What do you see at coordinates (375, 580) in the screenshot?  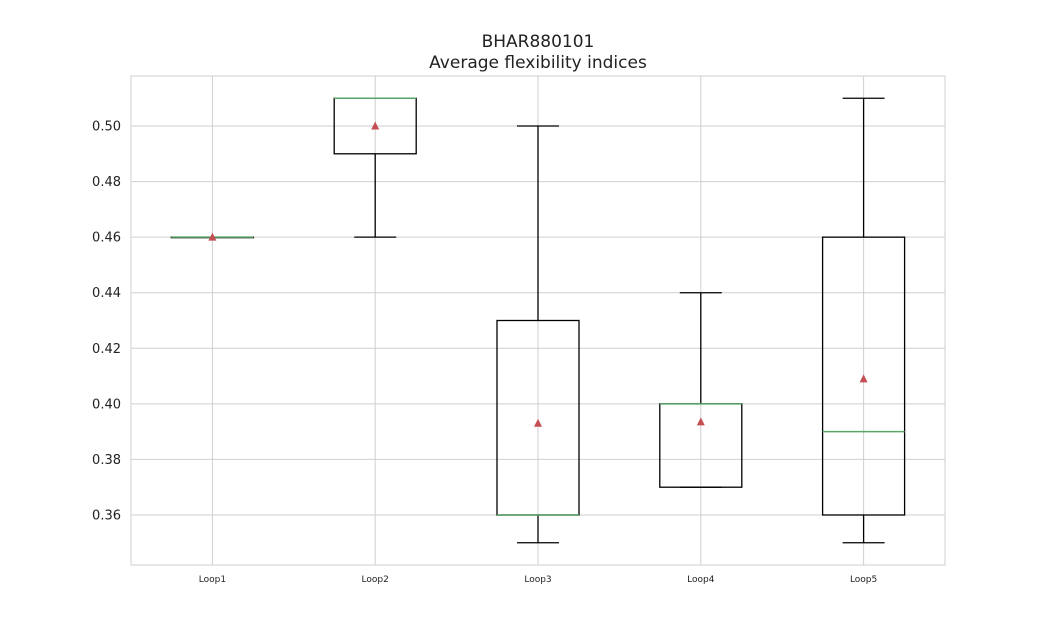 I see `x-tick-label: Loop2` at bounding box center [375, 580].